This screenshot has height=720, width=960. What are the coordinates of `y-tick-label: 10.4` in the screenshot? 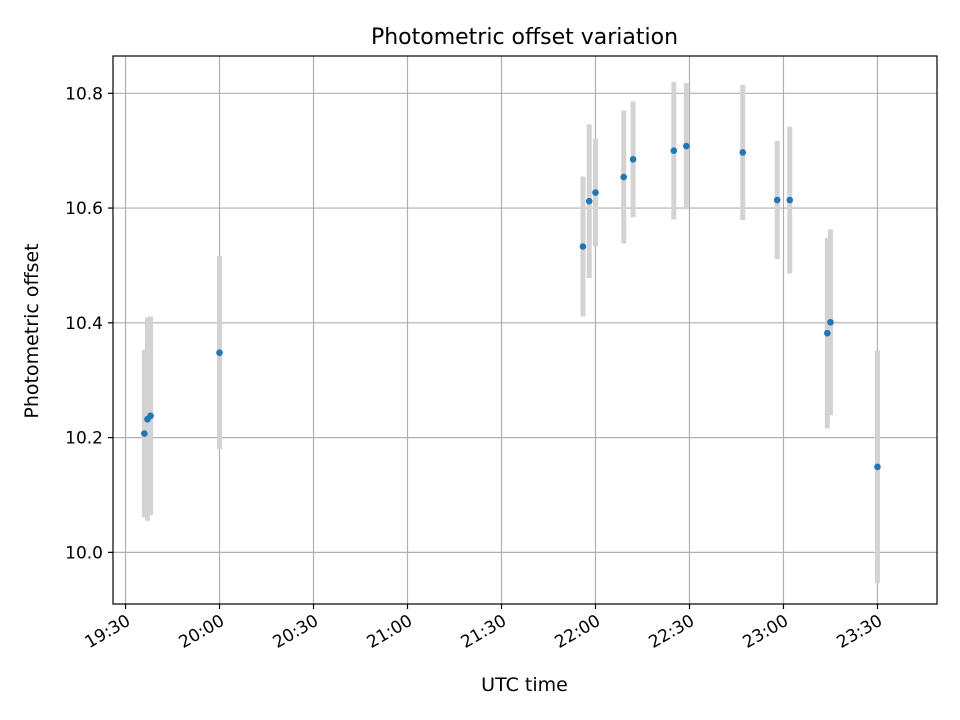 It's located at (84, 324).